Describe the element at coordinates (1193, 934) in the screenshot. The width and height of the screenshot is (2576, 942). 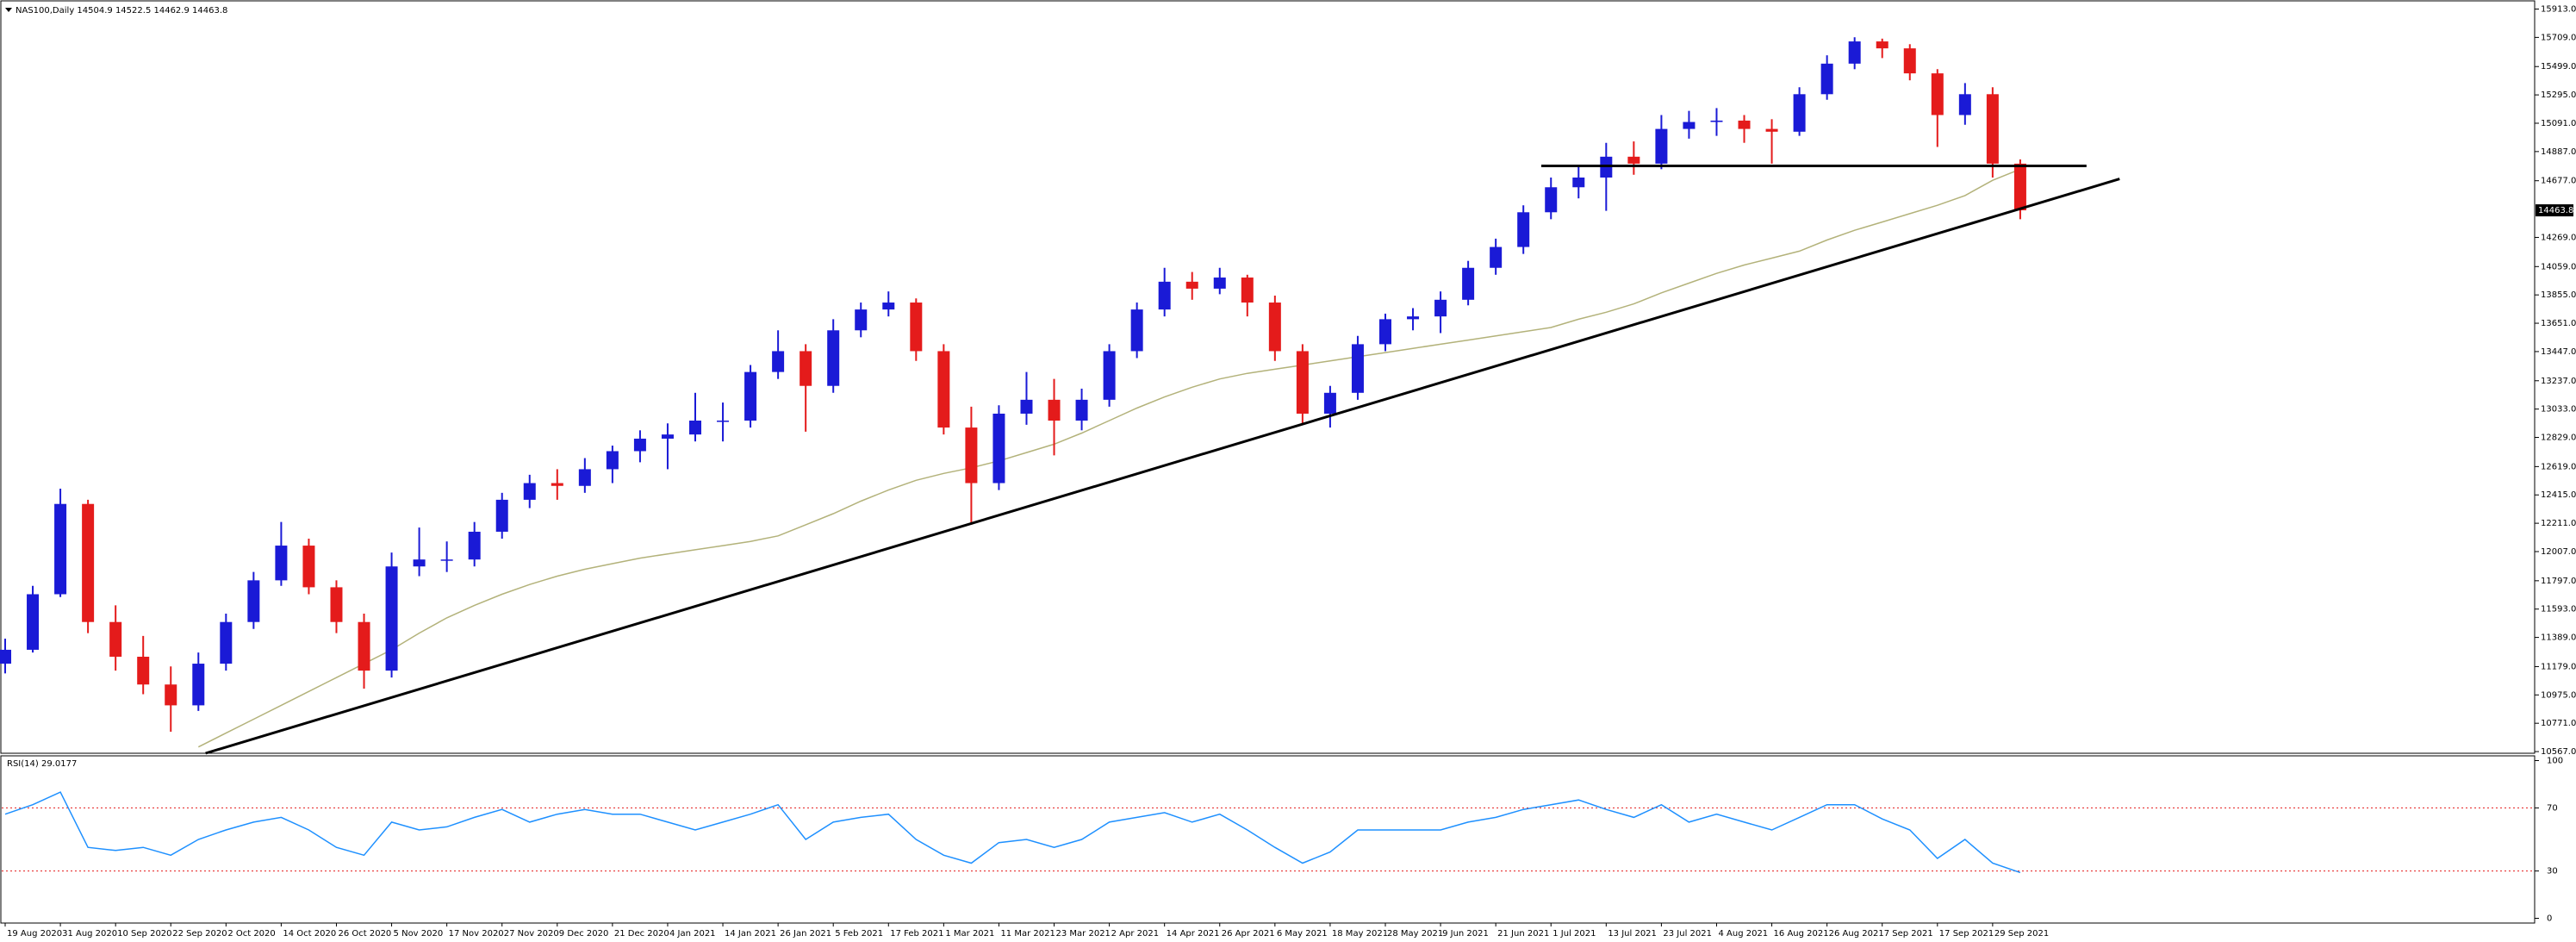
I see `x-tick-label: 14 Apr 2021` at that location.